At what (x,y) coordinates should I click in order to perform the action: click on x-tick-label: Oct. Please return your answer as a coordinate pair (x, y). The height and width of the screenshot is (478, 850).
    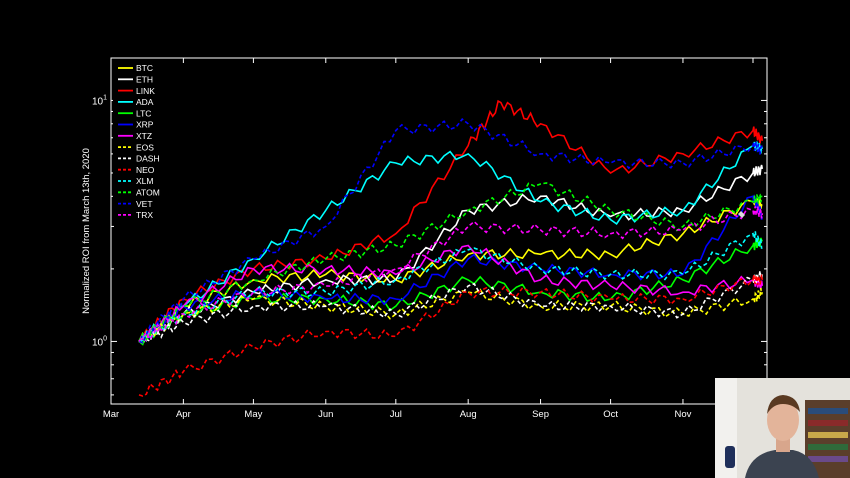
    Looking at the image, I should click on (610, 414).